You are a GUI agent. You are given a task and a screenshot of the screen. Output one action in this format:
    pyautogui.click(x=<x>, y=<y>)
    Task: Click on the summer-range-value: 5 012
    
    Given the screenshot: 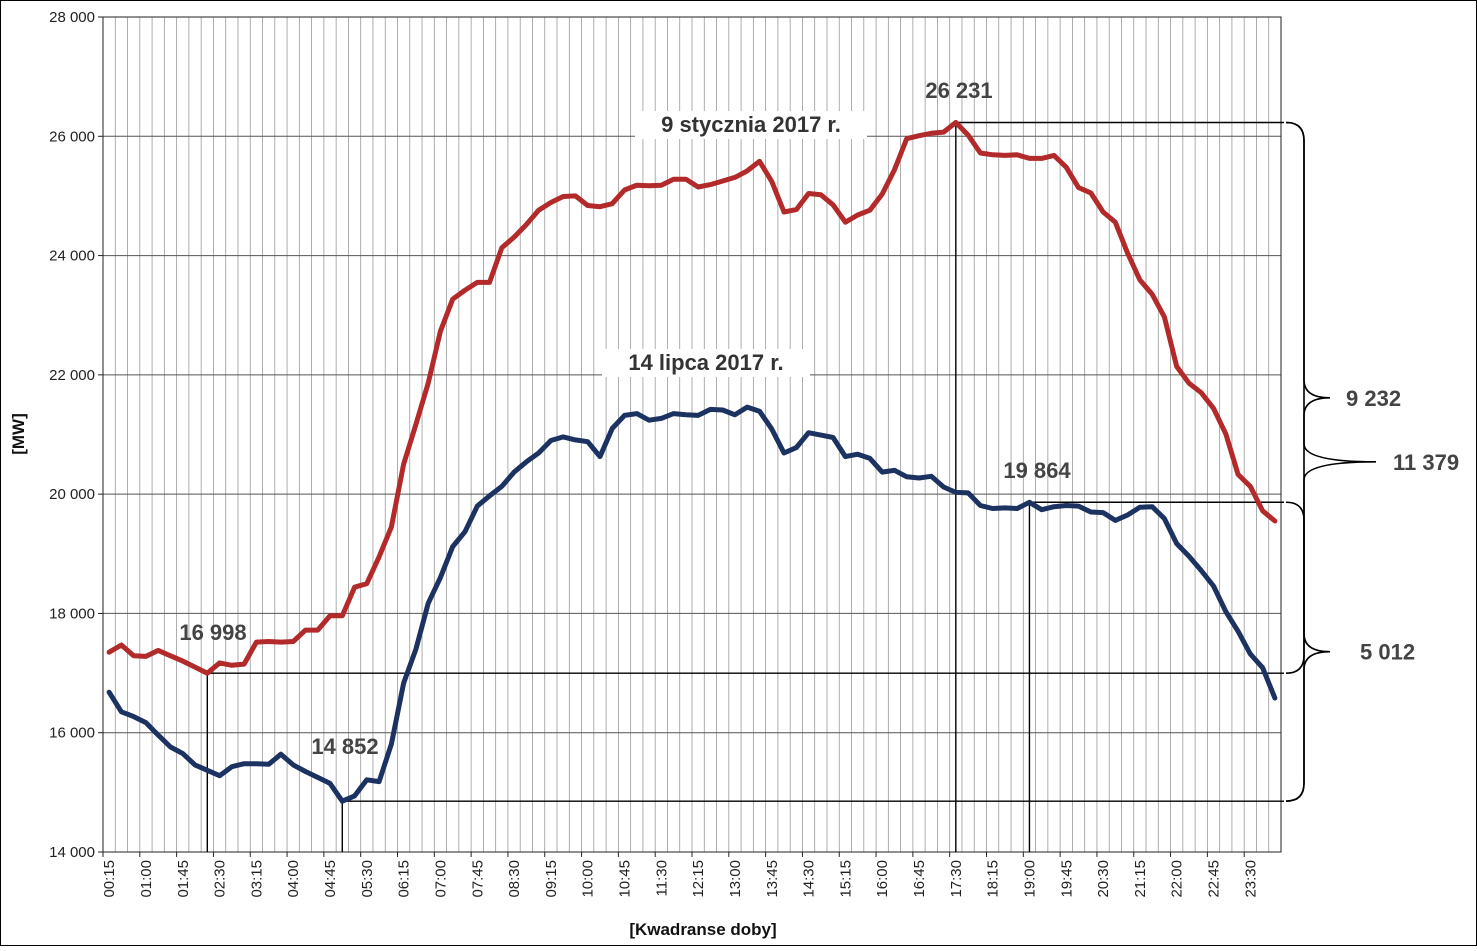 What is the action you would take?
    pyautogui.click(x=1387, y=652)
    